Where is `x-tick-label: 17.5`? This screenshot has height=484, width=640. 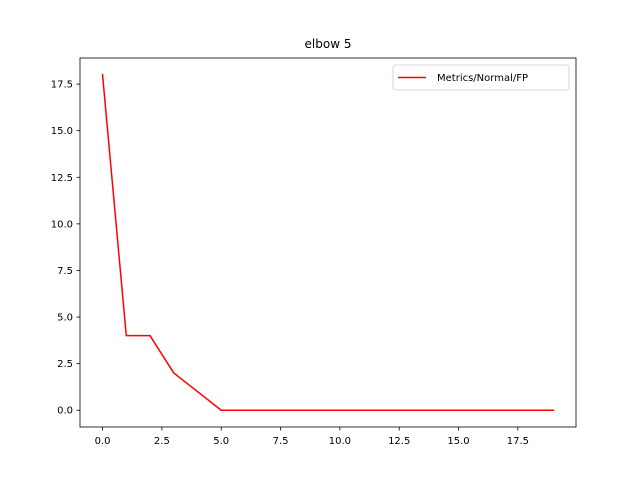
x-tick-label: 17.5 is located at coordinates (518, 441).